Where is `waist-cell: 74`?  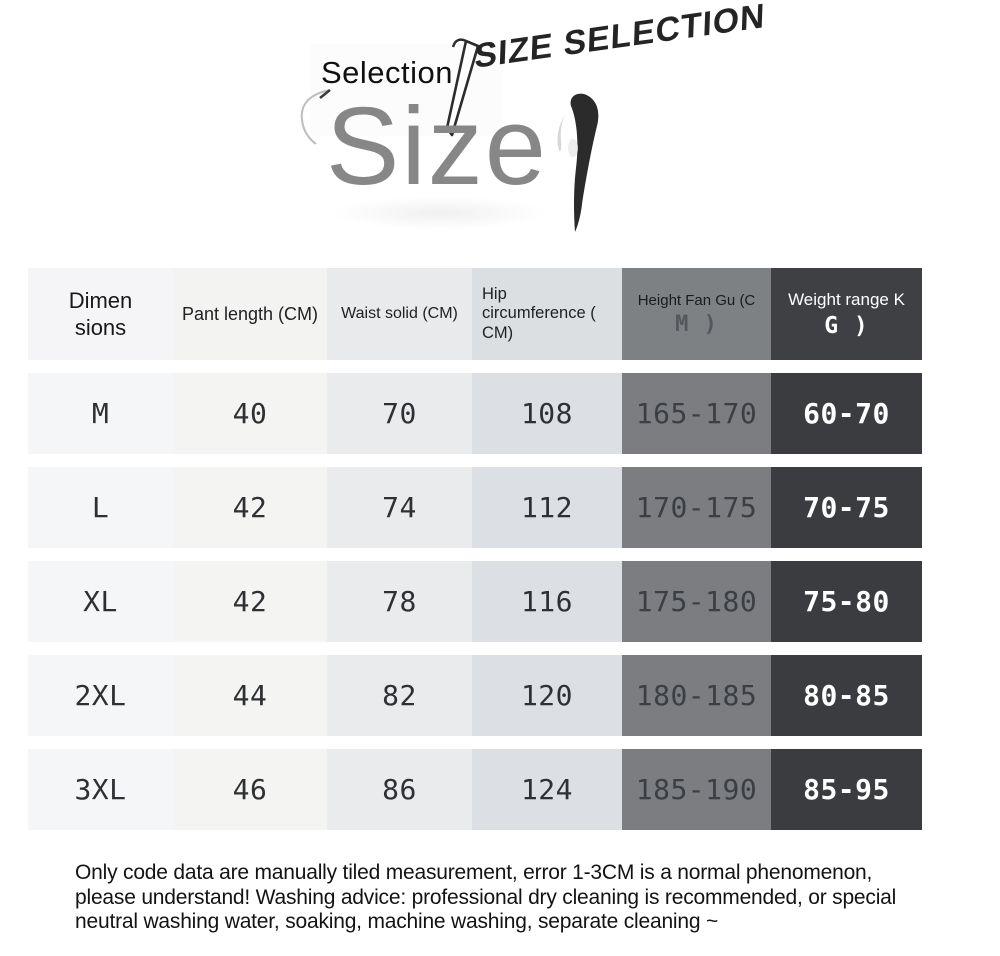
waist-cell: 74 is located at coordinates (399, 507).